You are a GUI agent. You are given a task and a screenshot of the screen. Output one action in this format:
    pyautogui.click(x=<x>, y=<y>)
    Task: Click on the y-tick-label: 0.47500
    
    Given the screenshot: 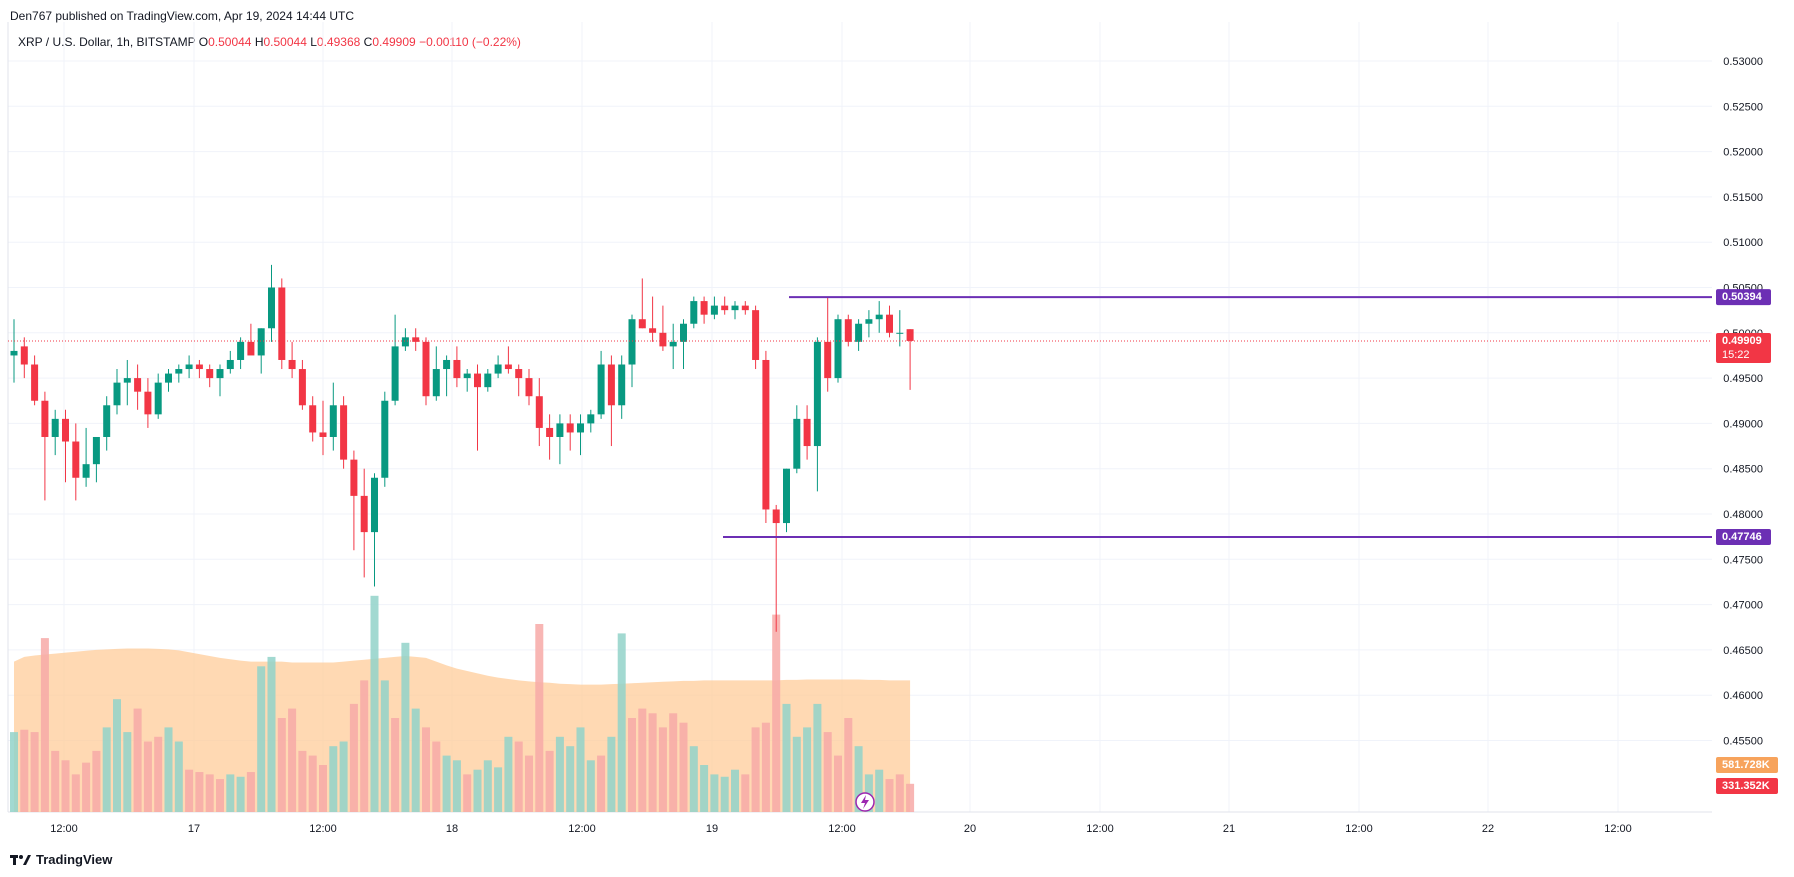 What is the action you would take?
    pyautogui.click(x=1743, y=560)
    